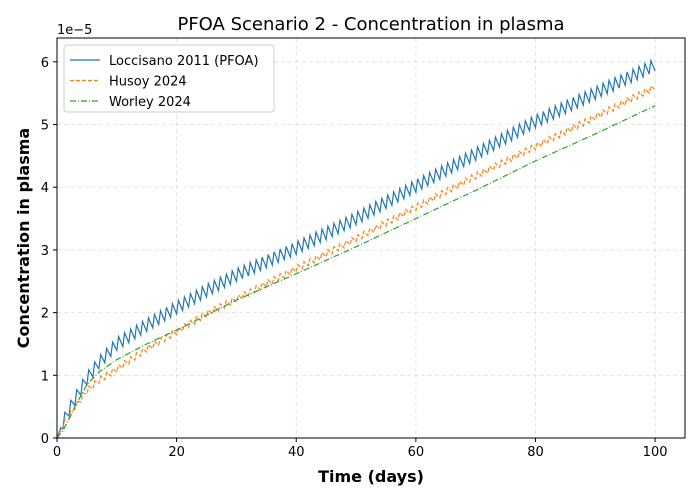 The width and height of the screenshot is (700, 500). What do you see at coordinates (74, 30) in the screenshot?
I see `y-offset-label: 1e−5` at bounding box center [74, 30].